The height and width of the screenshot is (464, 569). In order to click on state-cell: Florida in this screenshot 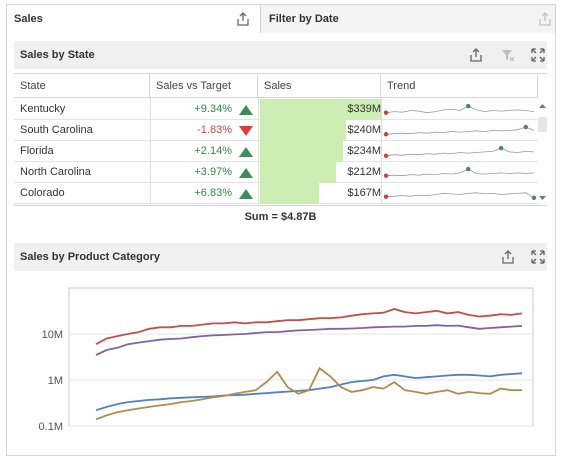, I will do `click(37, 151)`.